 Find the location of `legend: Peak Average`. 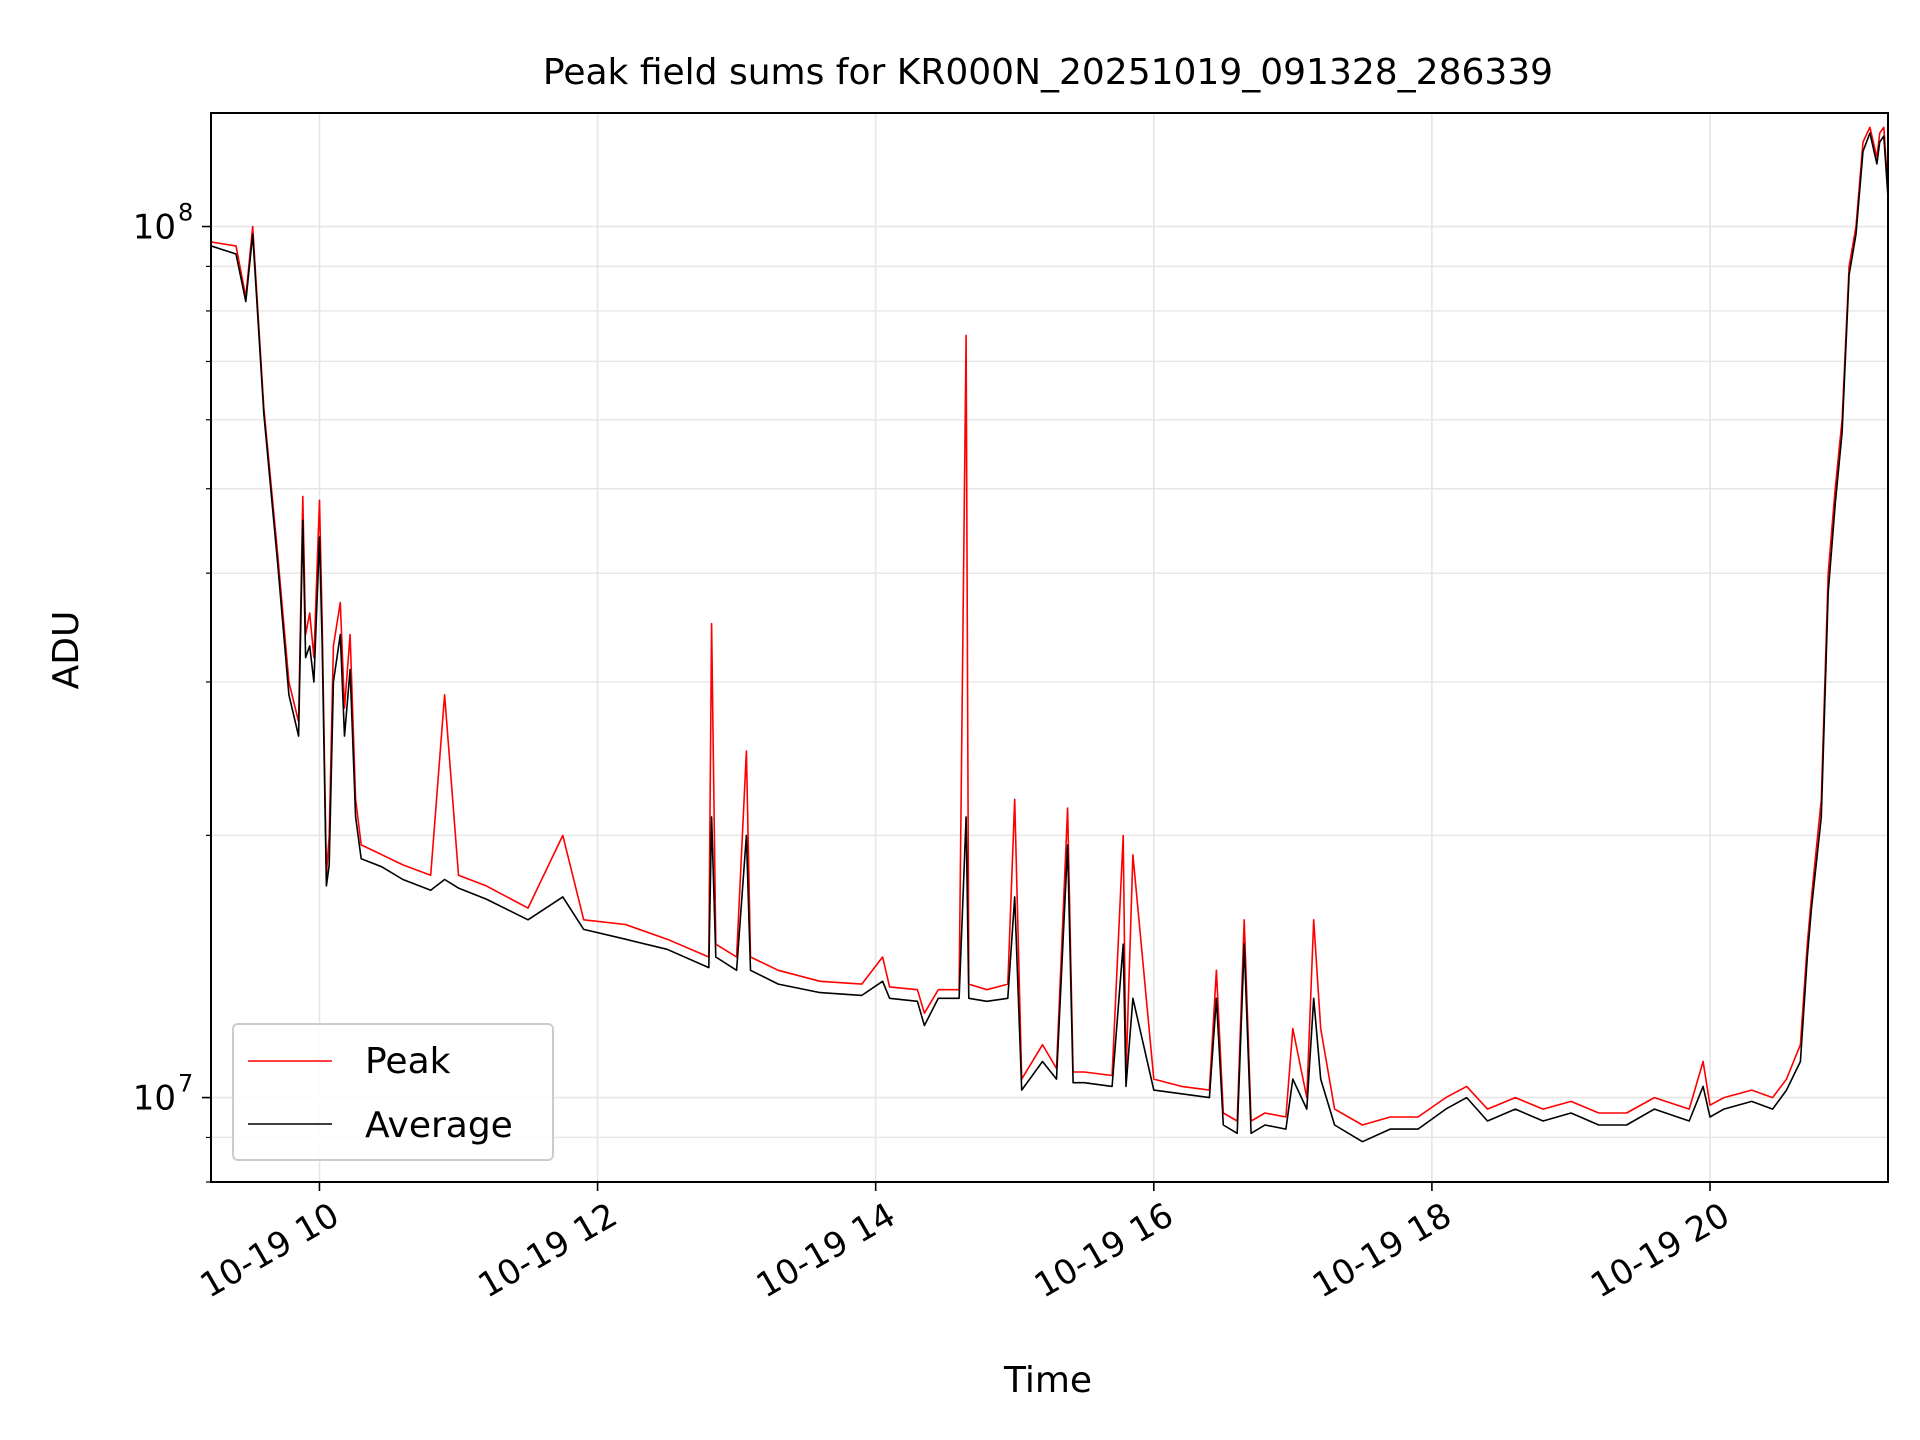

legend: Peak Average is located at coordinates (393, 1092).